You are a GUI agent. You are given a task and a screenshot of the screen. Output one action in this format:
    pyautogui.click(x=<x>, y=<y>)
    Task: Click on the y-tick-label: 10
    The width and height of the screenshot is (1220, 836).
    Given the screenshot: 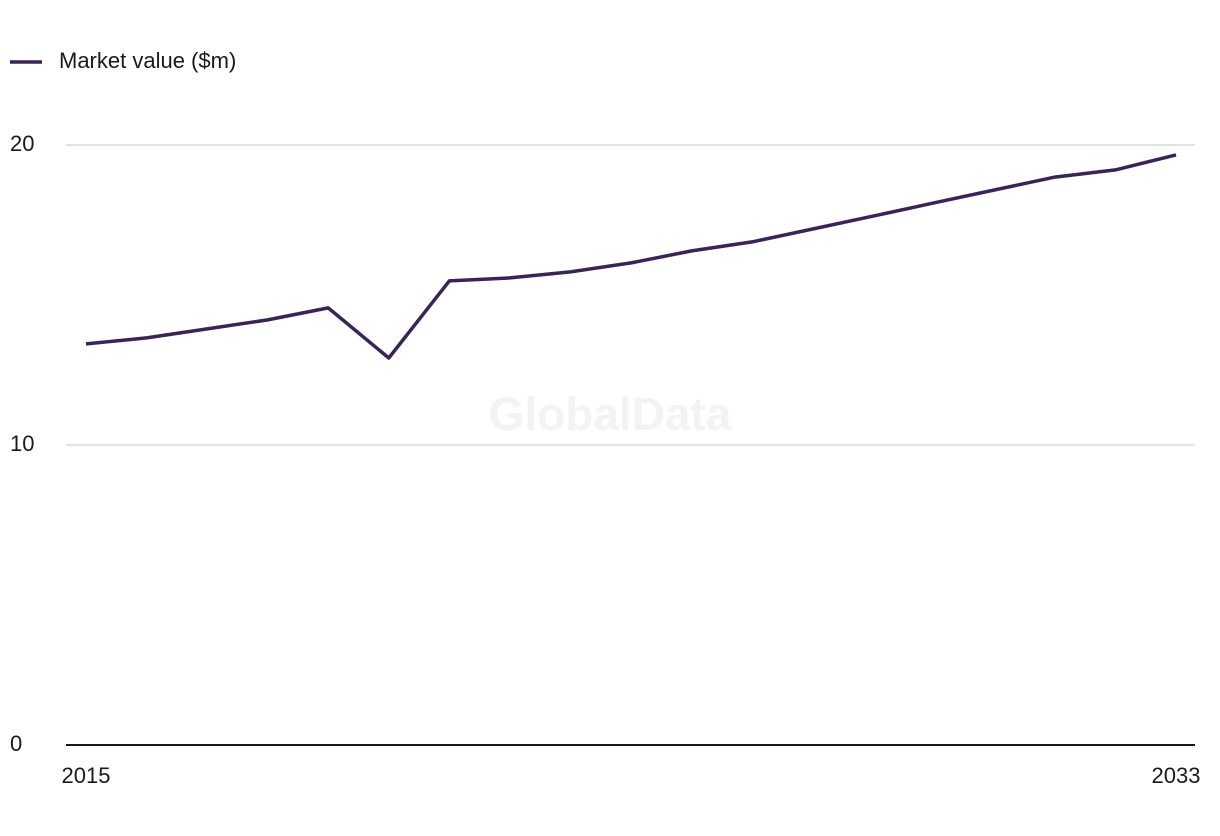 What is the action you would take?
    pyautogui.click(x=22, y=443)
    